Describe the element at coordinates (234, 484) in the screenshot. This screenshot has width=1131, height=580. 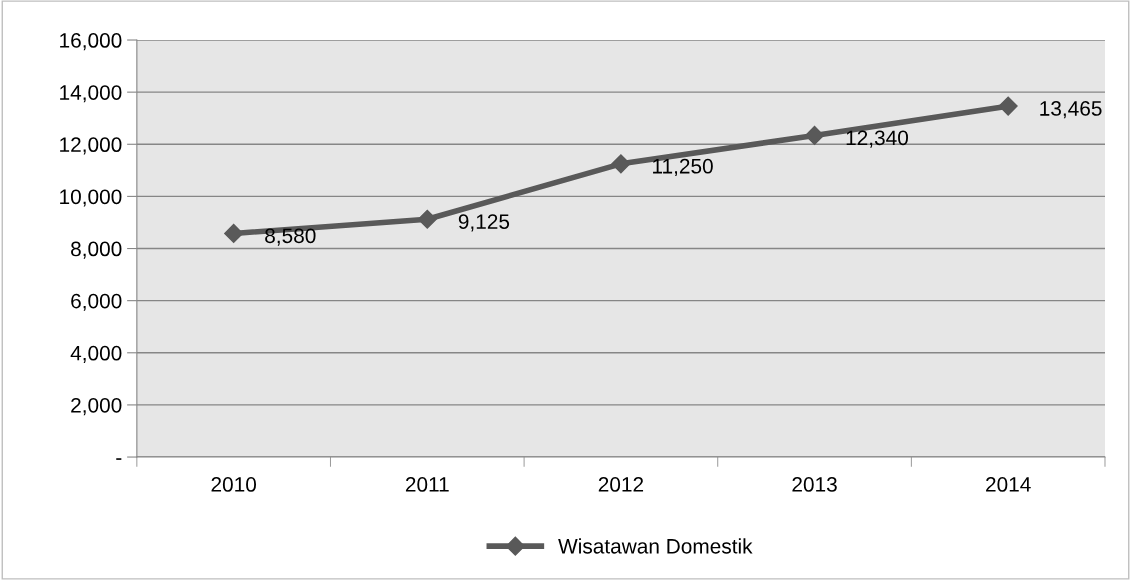
I see `x-tick-label: 2010` at that location.